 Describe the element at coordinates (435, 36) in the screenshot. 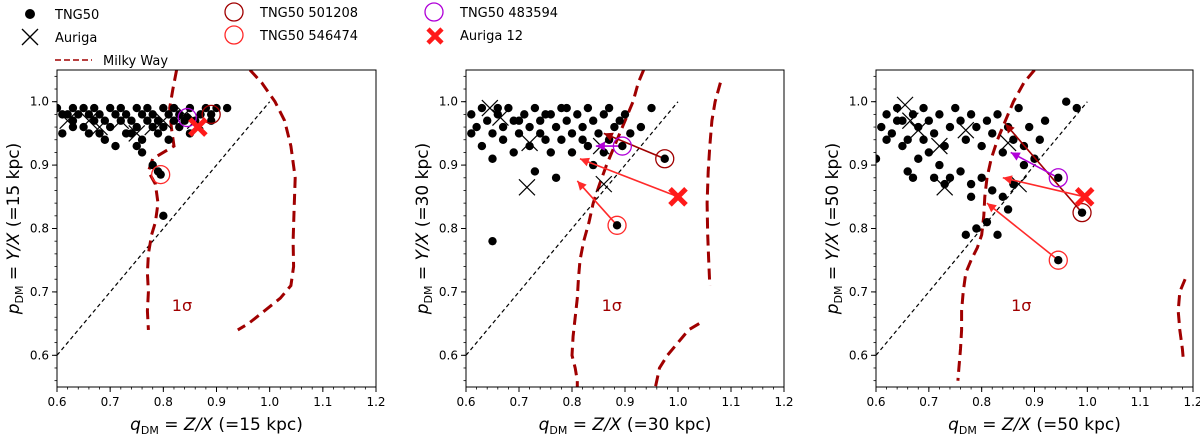

I see `legend-auriga12-marker` at that location.